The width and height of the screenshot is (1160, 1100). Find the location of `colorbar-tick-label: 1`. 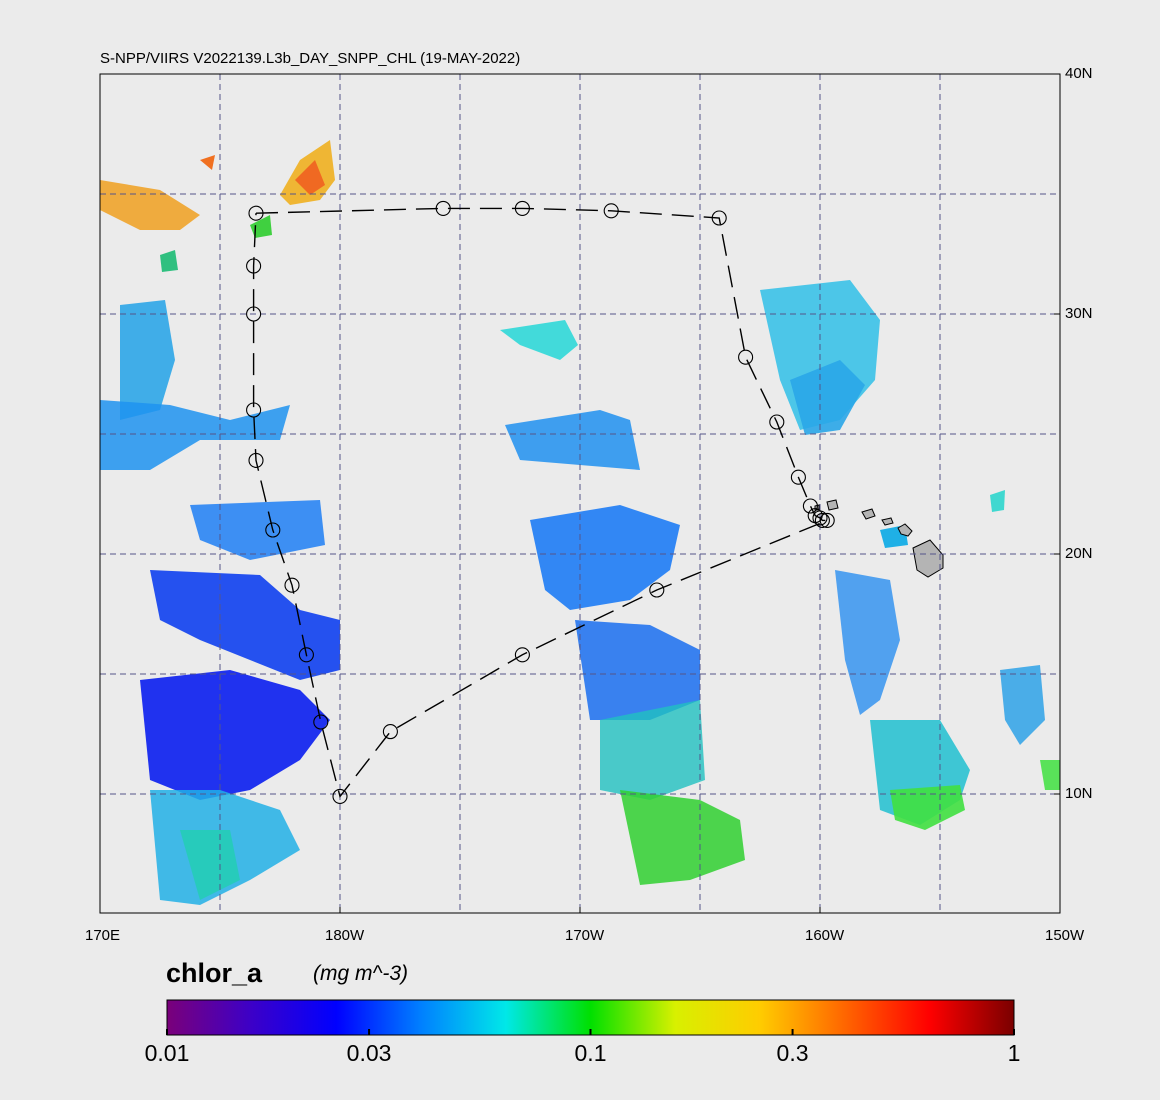

colorbar-tick-label: 1 is located at coordinates (1014, 1053).